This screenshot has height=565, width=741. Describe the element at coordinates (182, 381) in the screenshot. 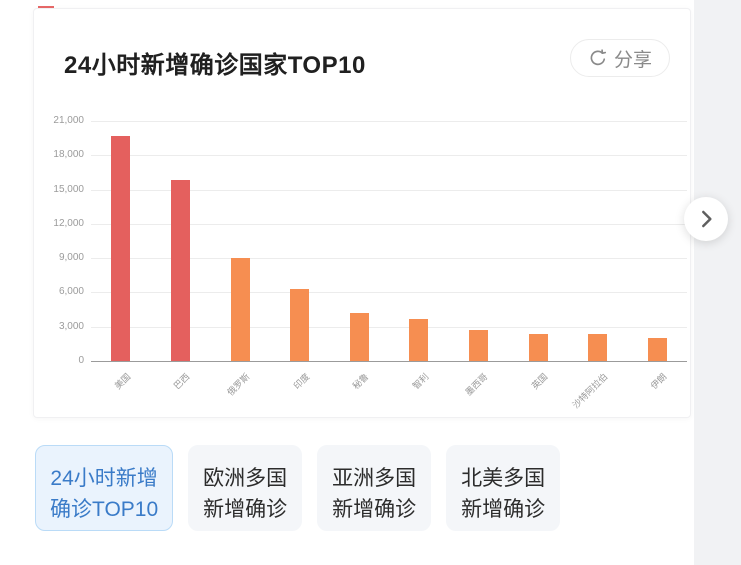

I see `x-axis-label-1: 巴西` at that location.